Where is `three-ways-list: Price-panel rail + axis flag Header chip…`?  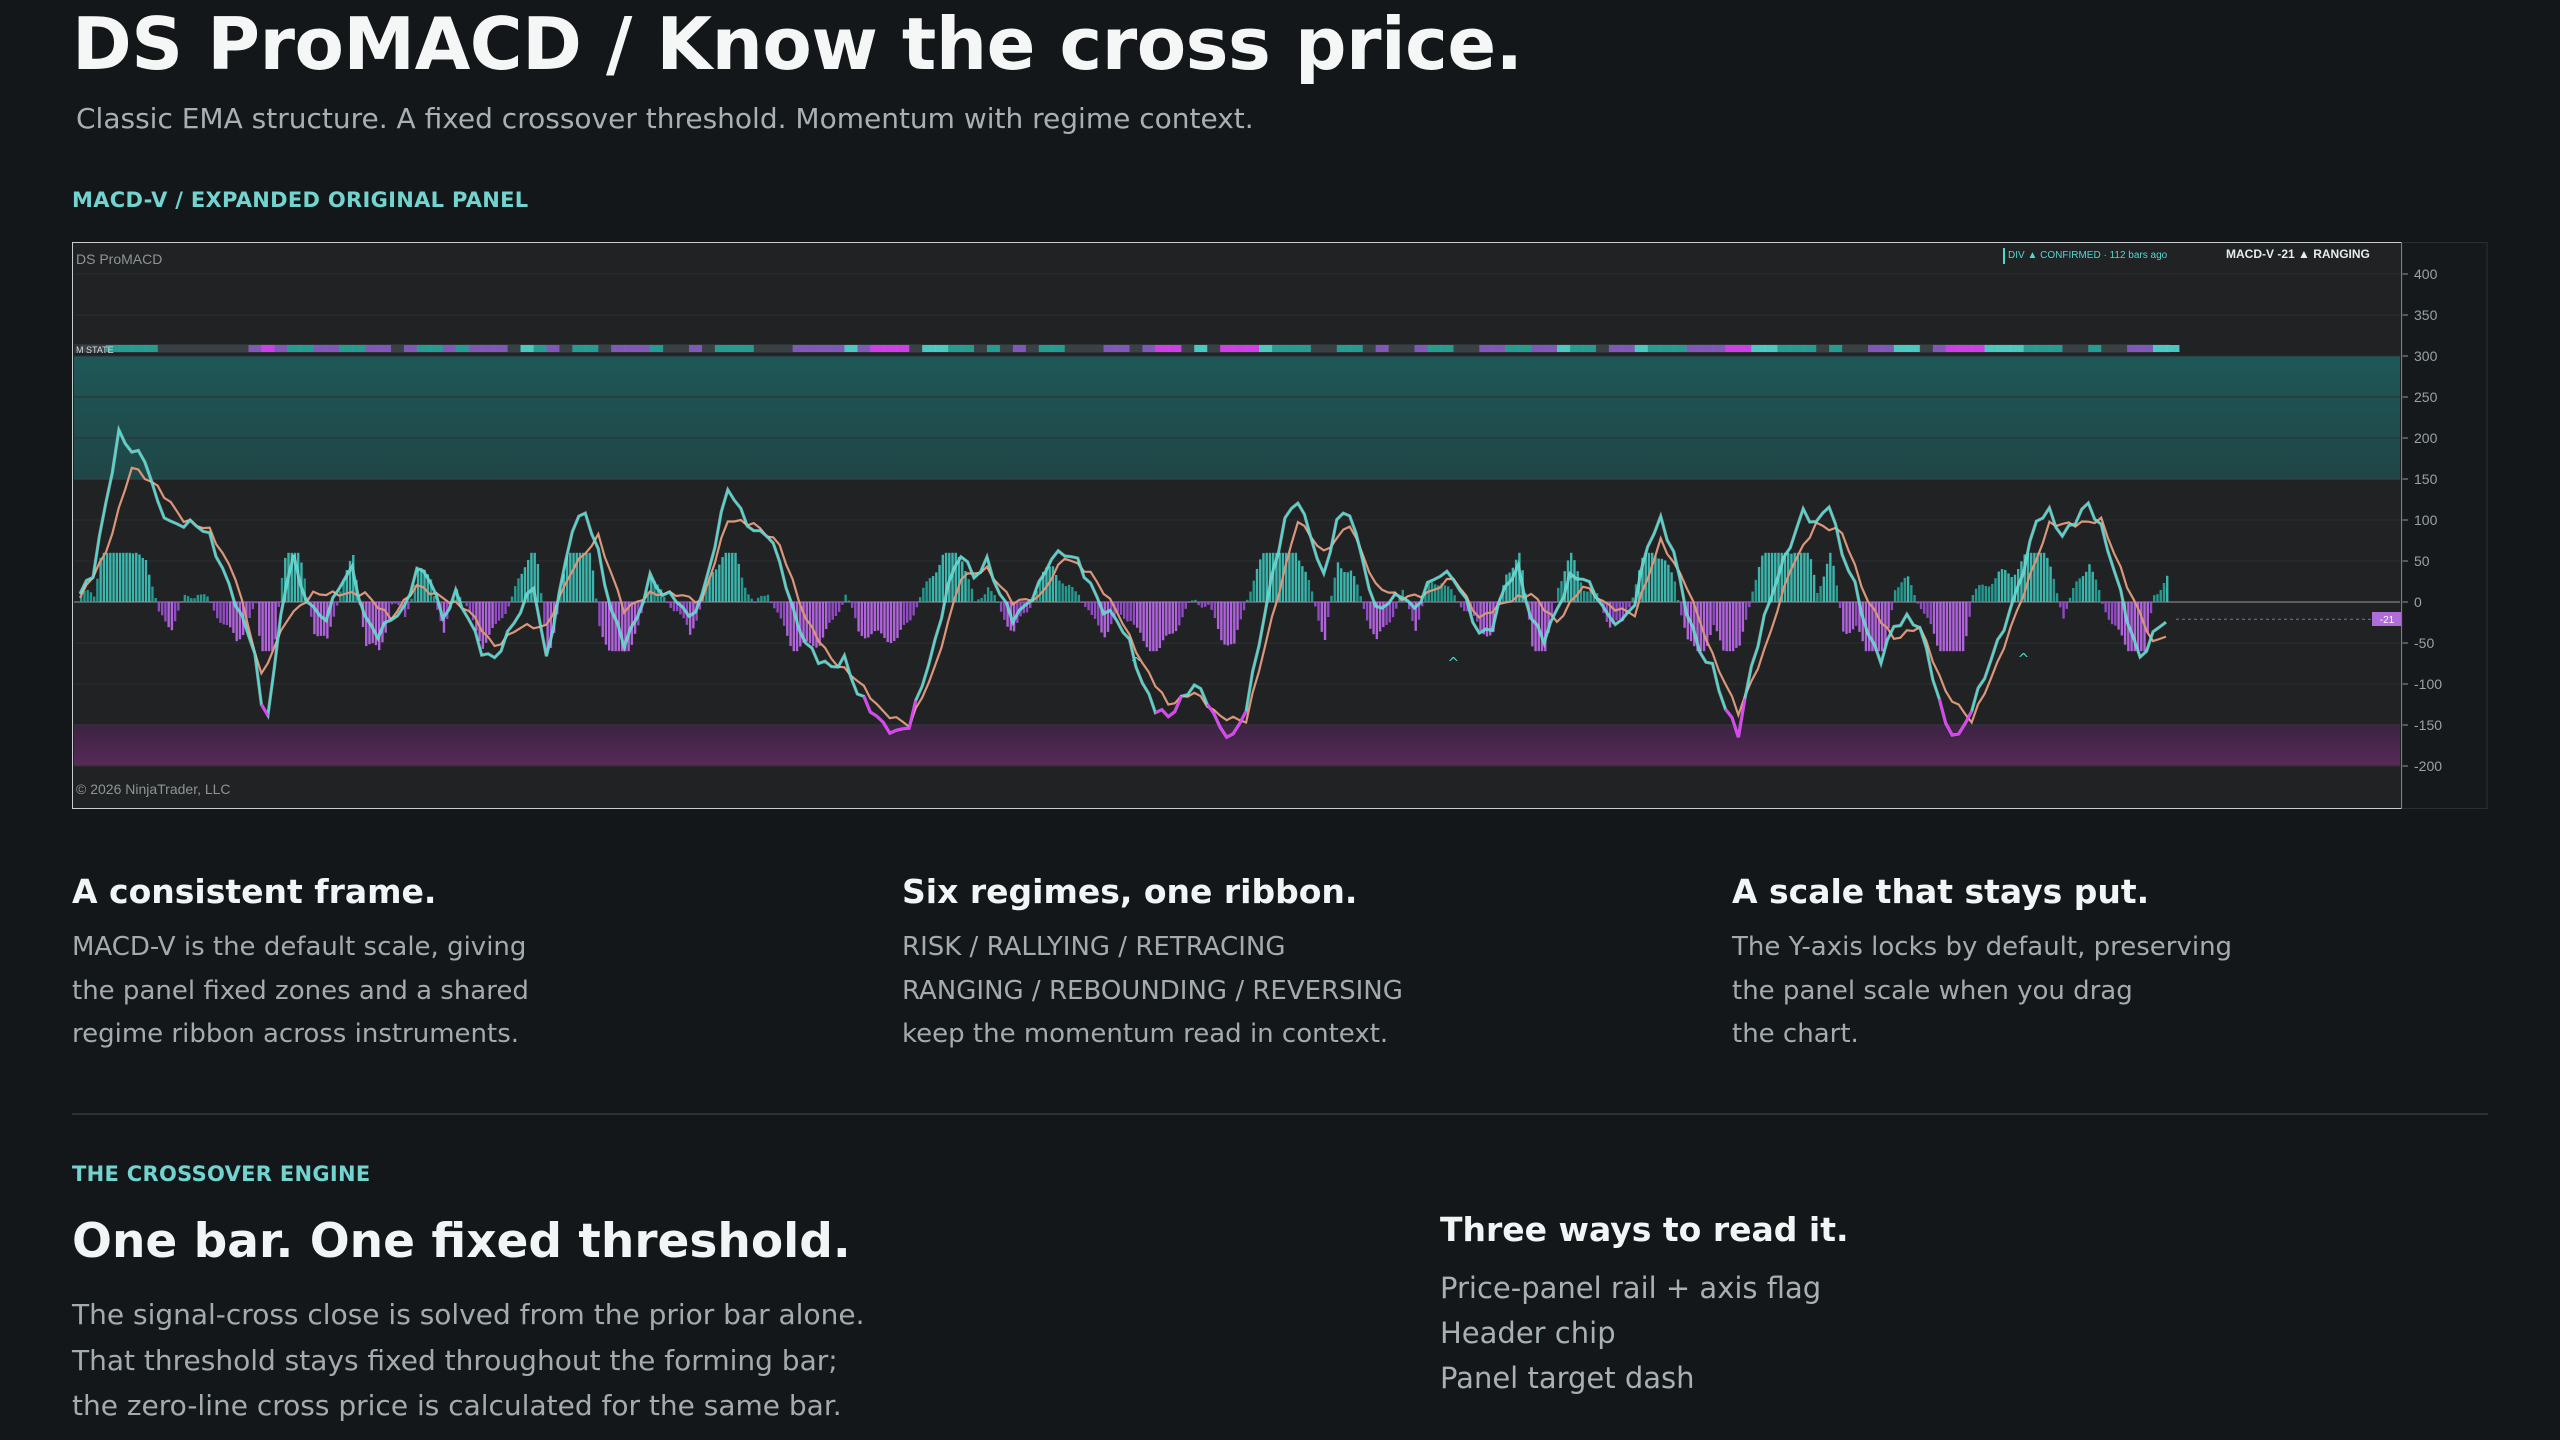 three-ways-list: Price-panel rail + axis flag Header chip… is located at coordinates (1630, 1333).